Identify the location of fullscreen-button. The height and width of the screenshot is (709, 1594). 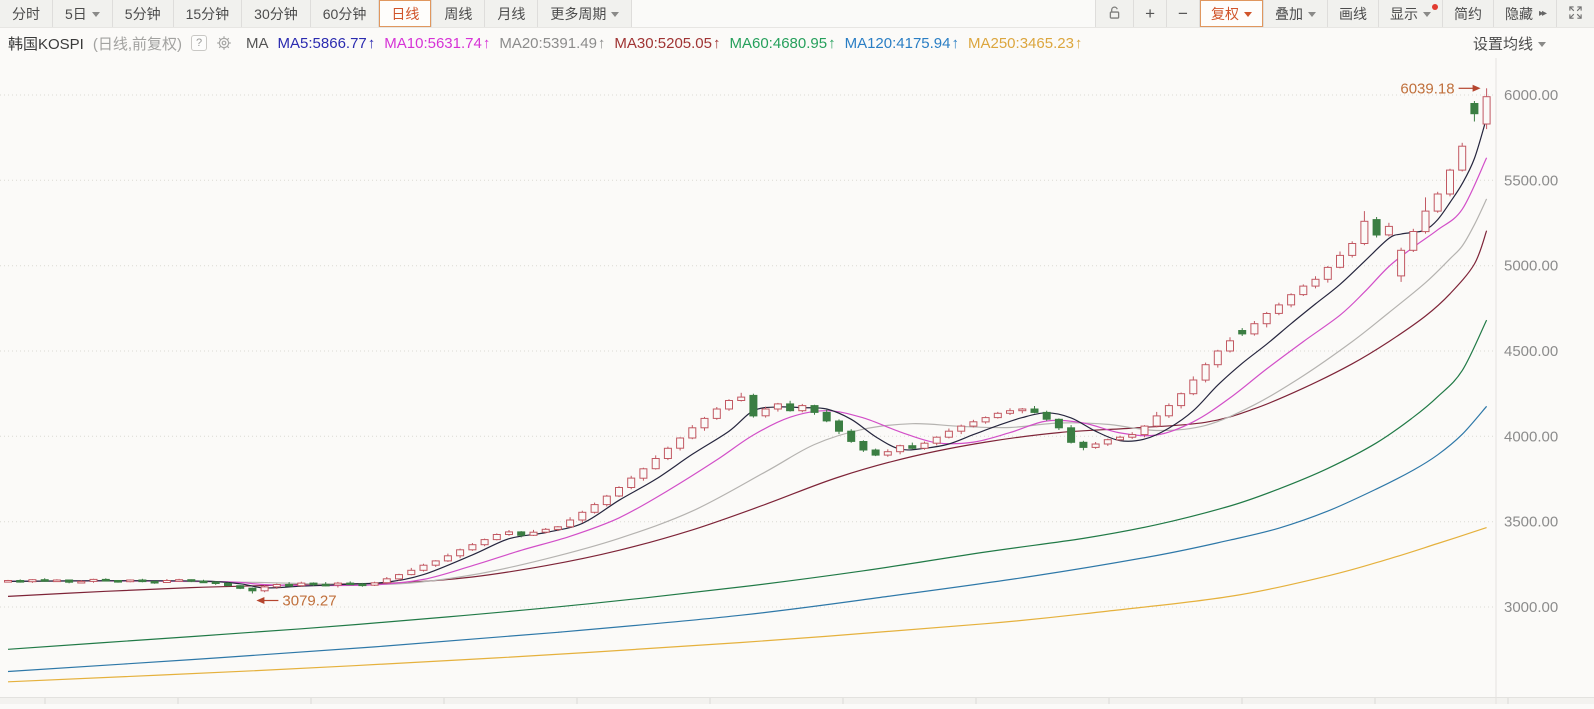
(1575, 13).